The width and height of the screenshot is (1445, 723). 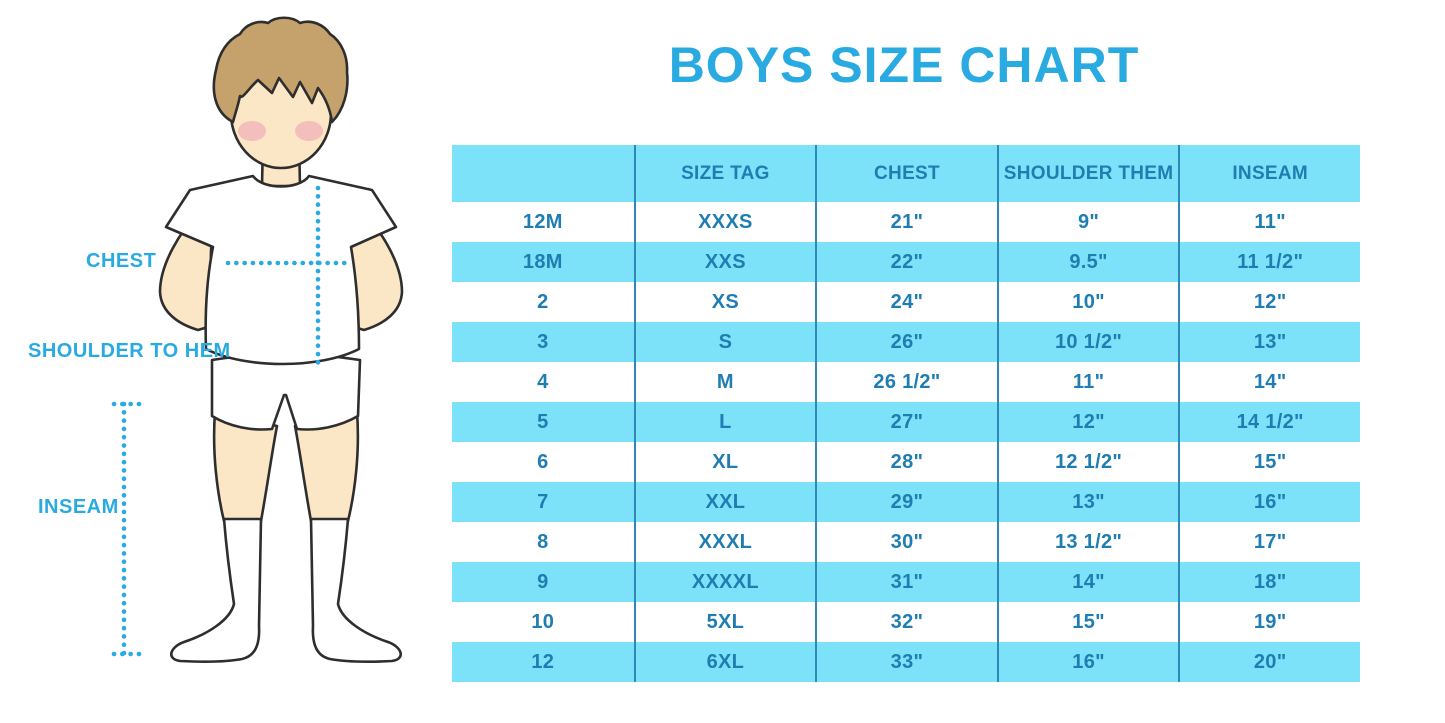 What do you see at coordinates (1269, 173) in the screenshot?
I see `header-row-cell: INSEAM` at bounding box center [1269, 173].